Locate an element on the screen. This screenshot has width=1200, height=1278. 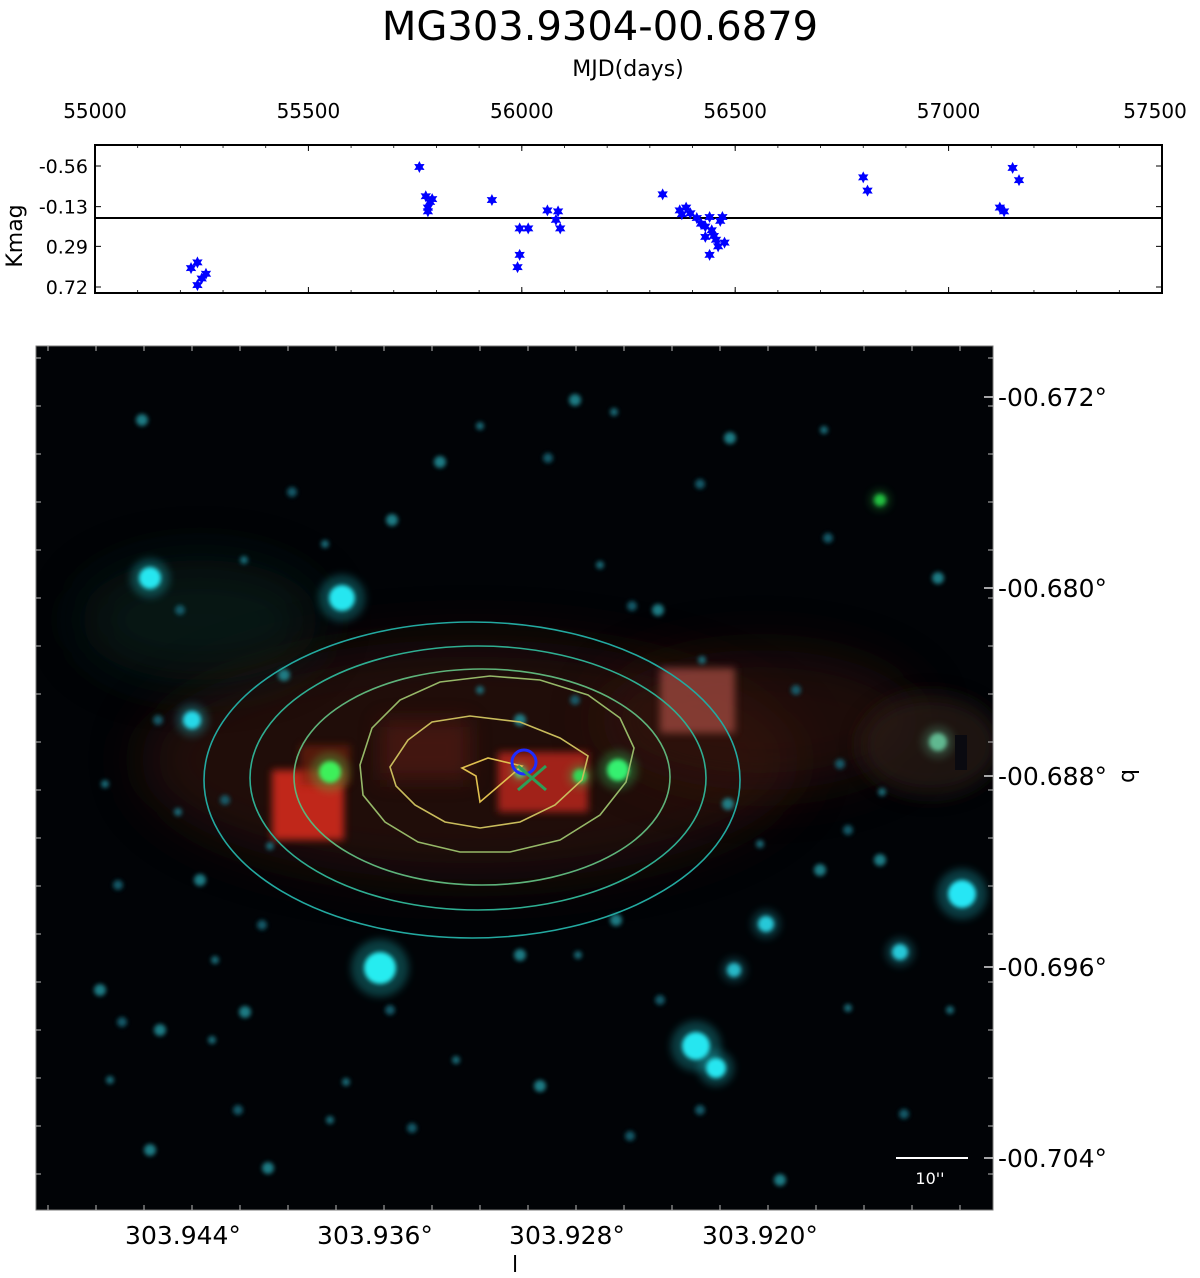
x-tick-label: 57500 is located at coordinates (1155, 111).